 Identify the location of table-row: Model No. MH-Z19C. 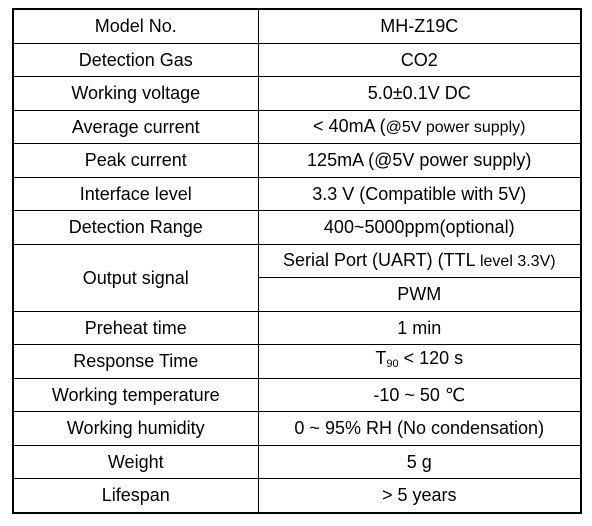
(297, 26).